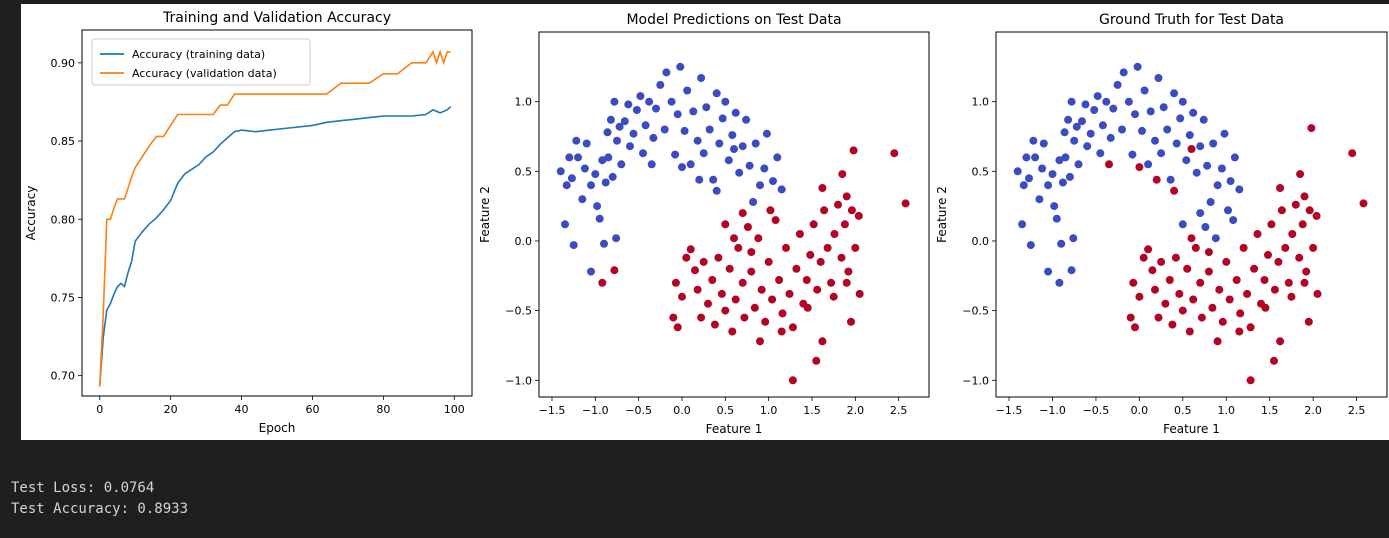  What do you see at coordinates (276, 18) in the screenshot?
I see `chart-title: Training and Validation Accuracy` at bounding box center [276, 18].